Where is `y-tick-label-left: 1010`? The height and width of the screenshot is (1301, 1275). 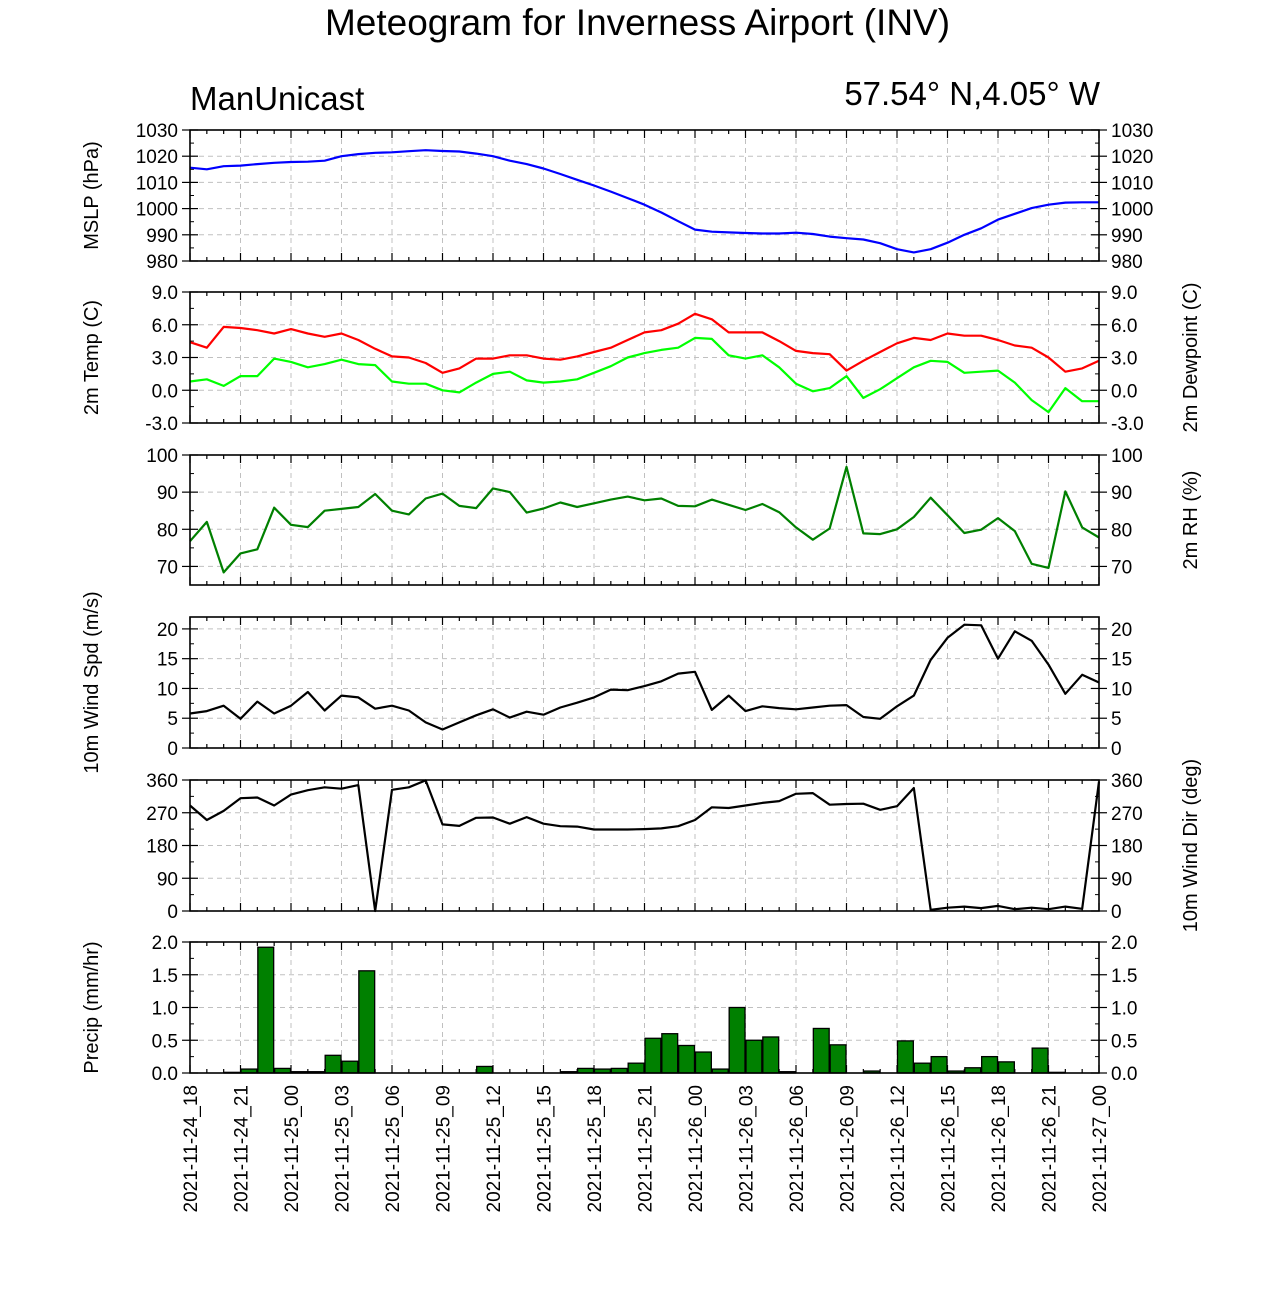
y-tick-label-left: 1010 is located at coordinates (157, 183).